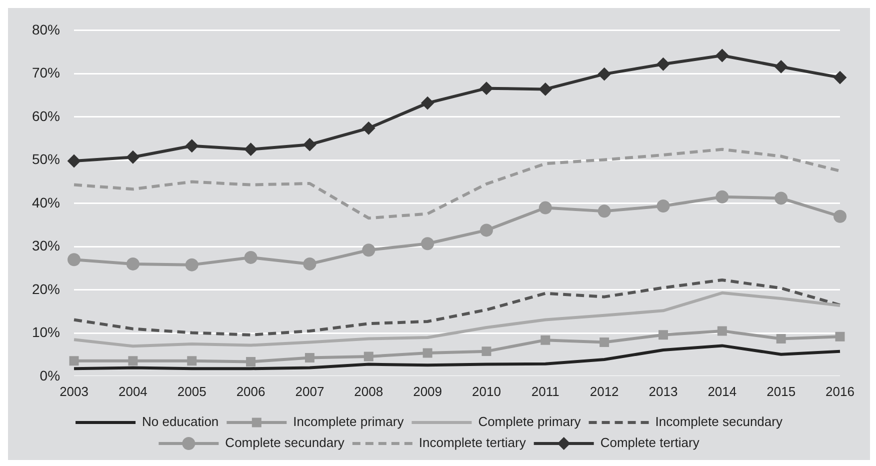 The height and width of the screenshot is (466, 876). What do you see at coordinates (472, 442) in the screenshot?
I see `legend-label: Incomplete tertiary` at bounding box center [472, 442].